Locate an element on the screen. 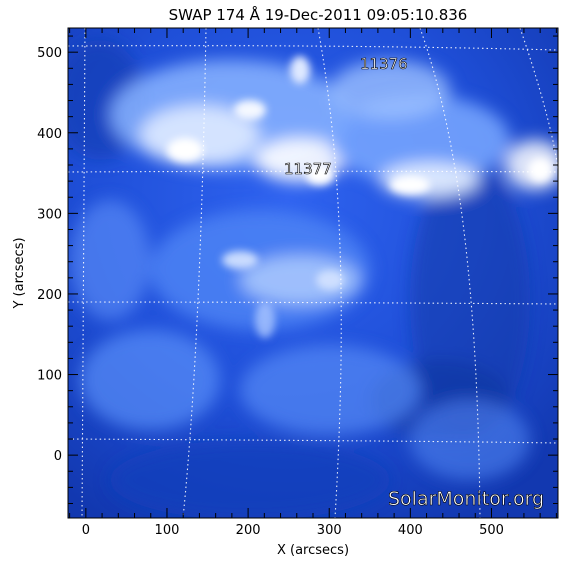  y-tick-label: 400 is located at coordinates (49, 134).